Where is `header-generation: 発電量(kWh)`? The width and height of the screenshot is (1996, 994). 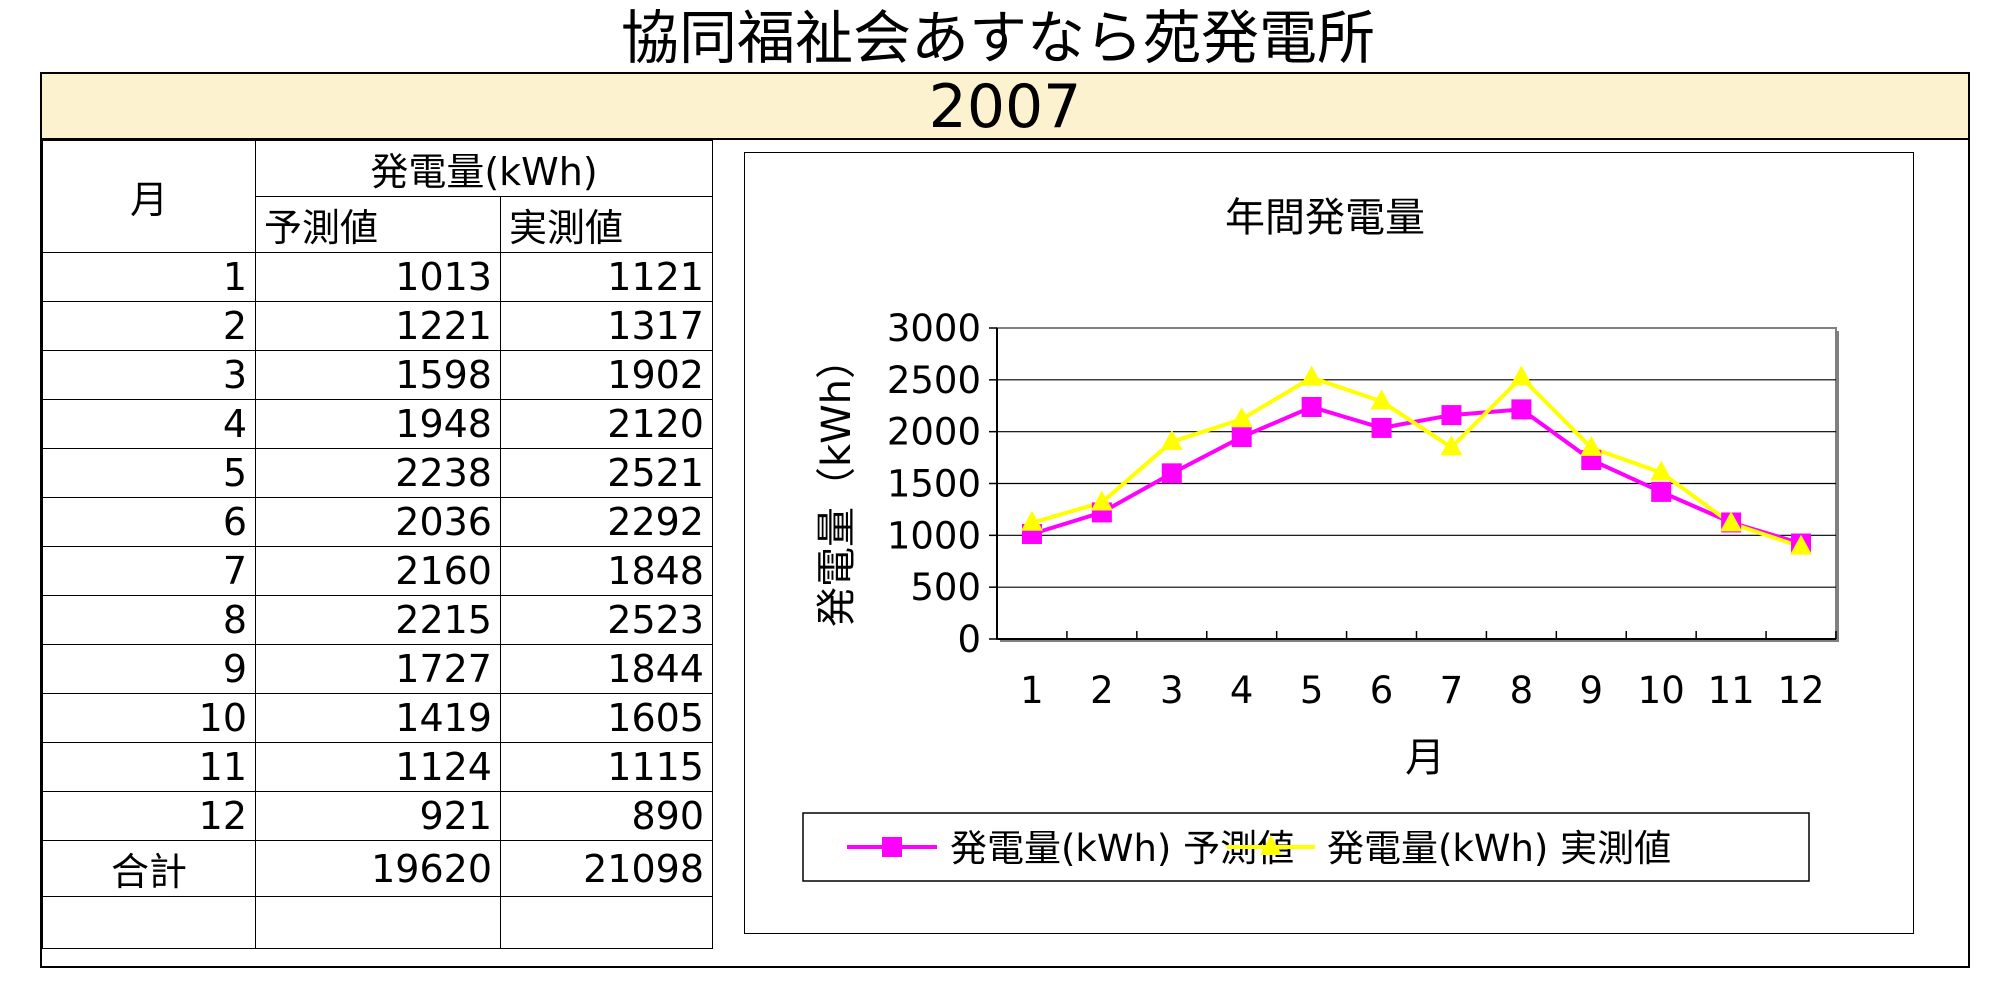
header-generation: 発電量(kWh) is located at coordinates (484, 168).